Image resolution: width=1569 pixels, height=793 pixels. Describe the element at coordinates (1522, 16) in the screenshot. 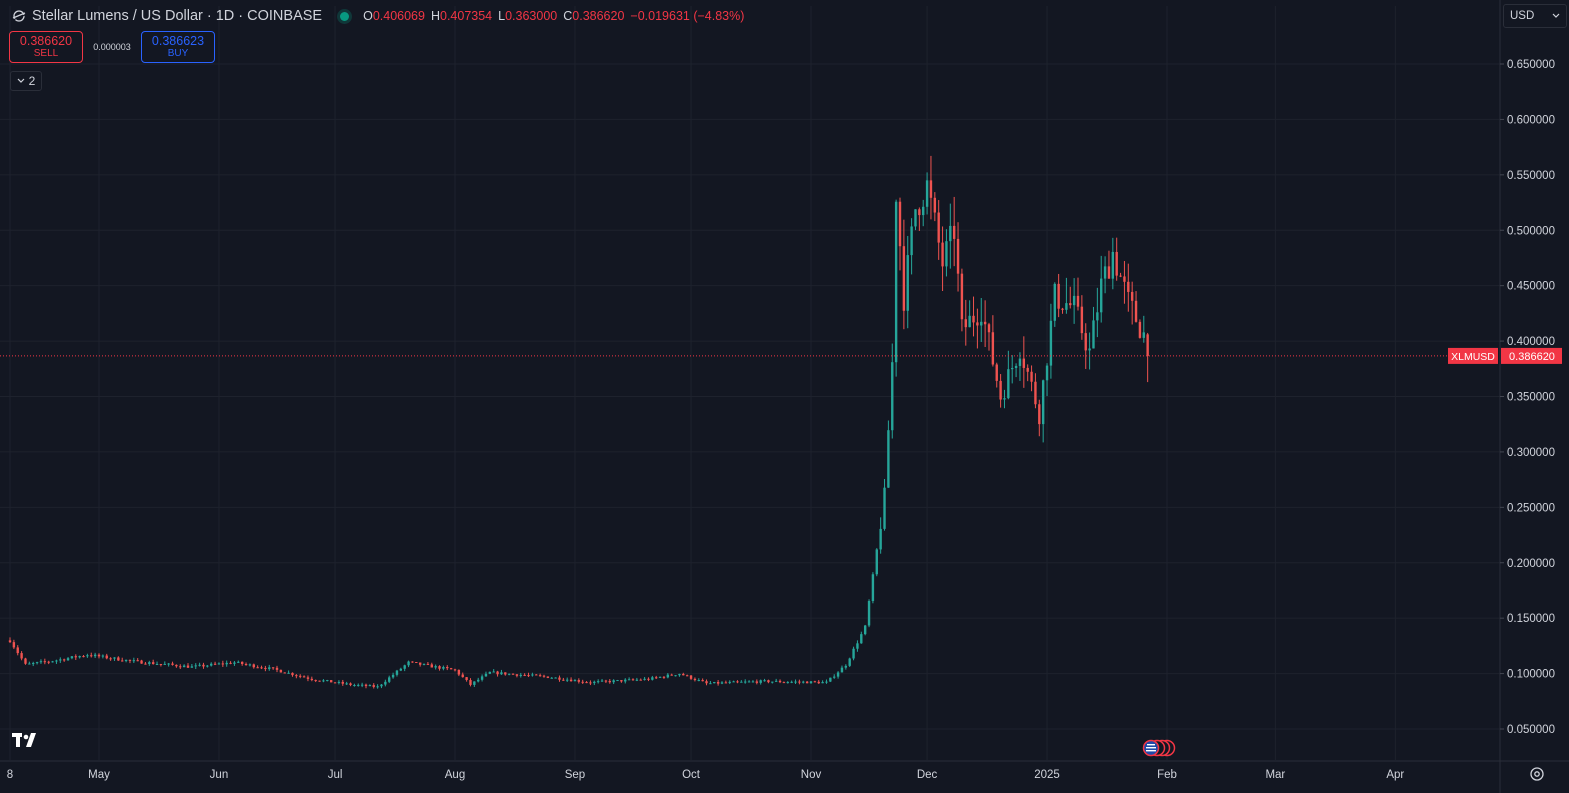

I see `currency-value: USD` at that location.